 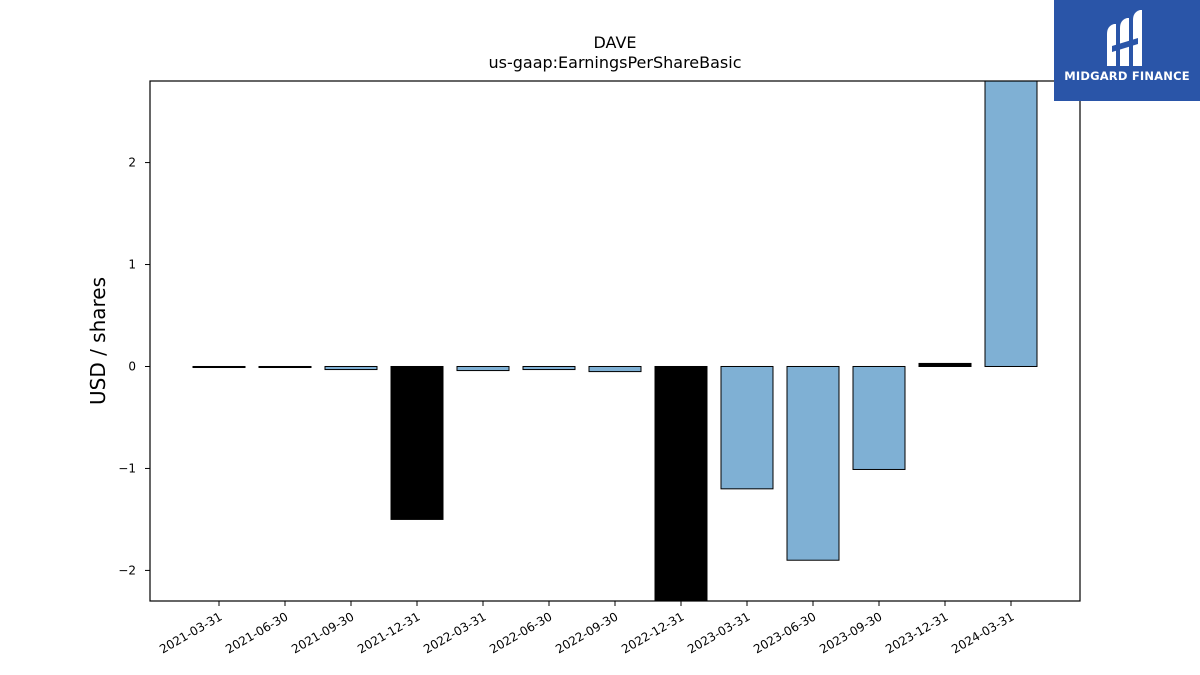 What do you see at coordinates (454, 632) in the screenshot?
I see `x-tick-label: 2022-03-31` at bounding box center [454, 632].